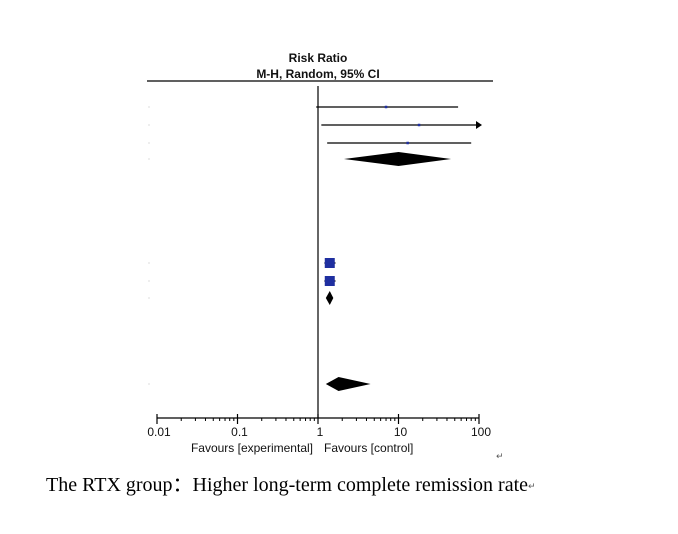 The width and height of the screenshot is (678, 534). What do you see at coordinates (368, 448) in the screenshot?
I see `favours-right-label: Favours [control]` at bounding box center [368, 448].